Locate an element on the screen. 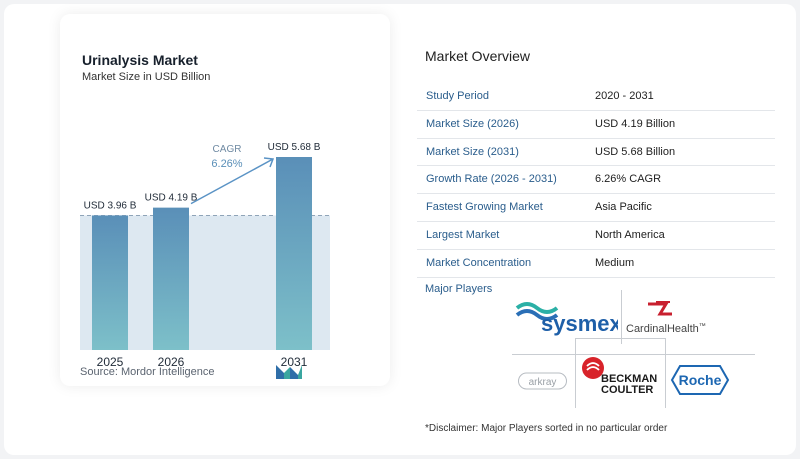  overview-value: North America is located at coordinates (630, 234).